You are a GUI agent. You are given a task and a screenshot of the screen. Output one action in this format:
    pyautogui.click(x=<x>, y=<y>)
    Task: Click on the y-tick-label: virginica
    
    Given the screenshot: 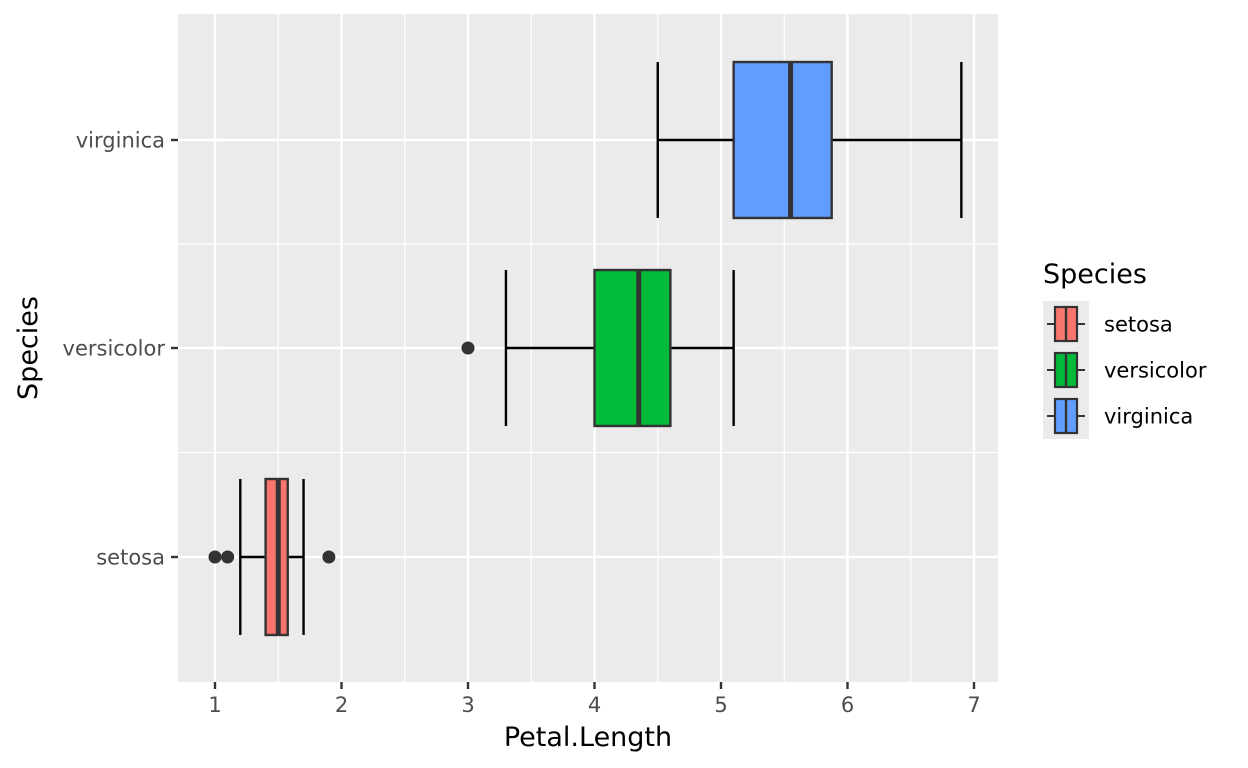 What is the action you would take?
    pyautogui.click(x=120, y=141)
    